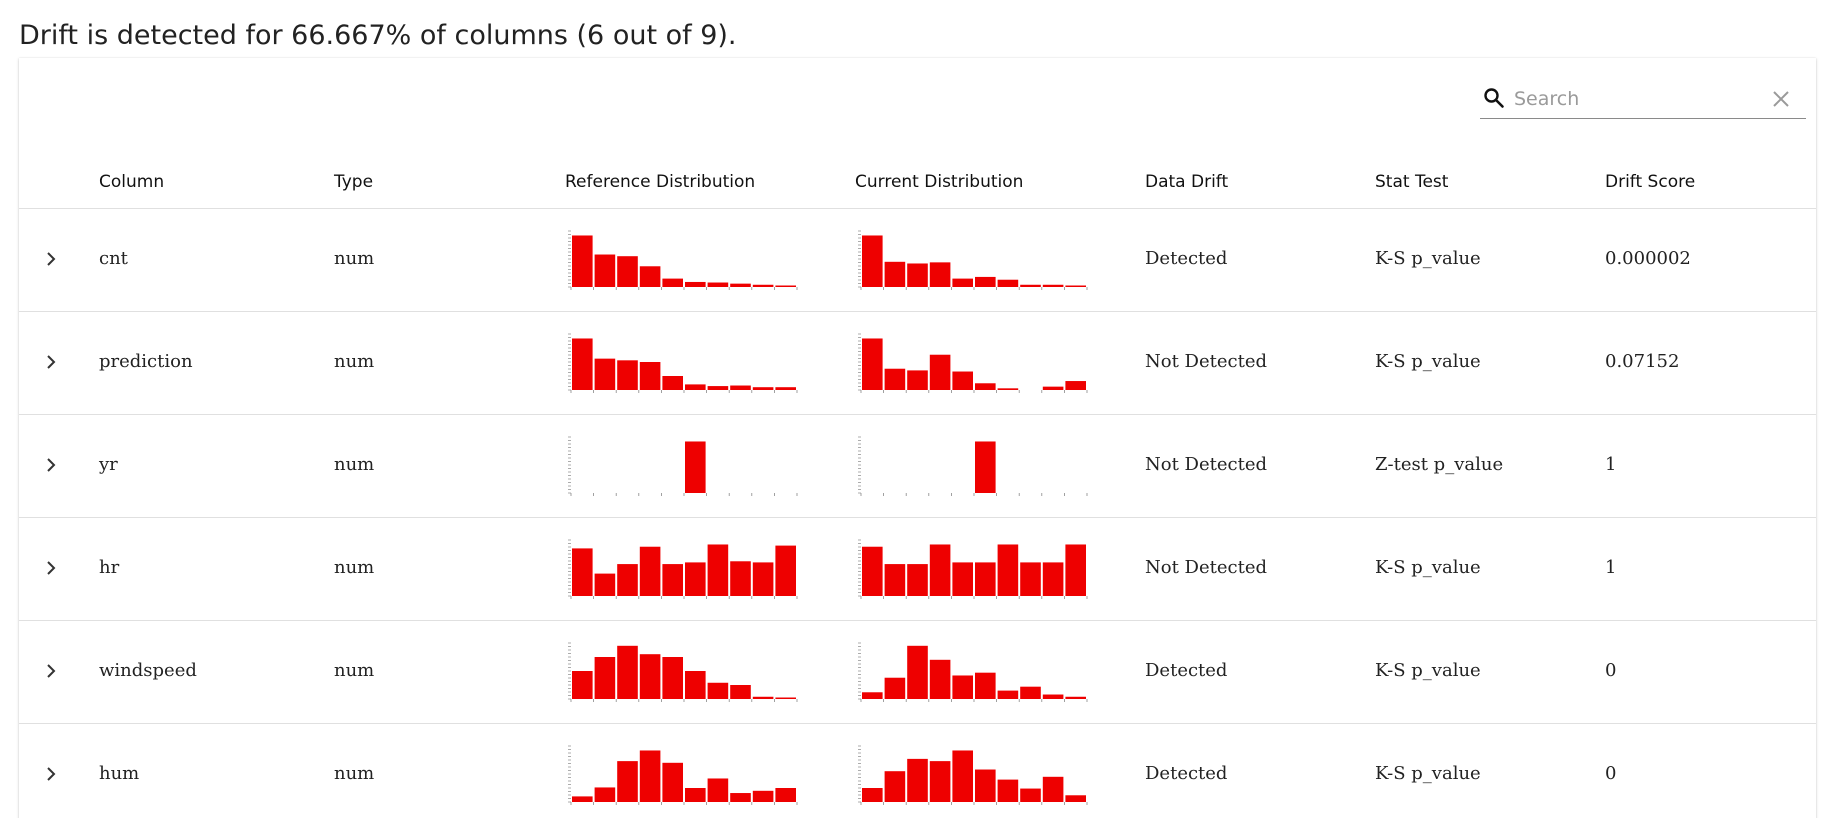 This screenshot has height=818, width=1827. I want to click on header-type: Type, so click(354, 182).